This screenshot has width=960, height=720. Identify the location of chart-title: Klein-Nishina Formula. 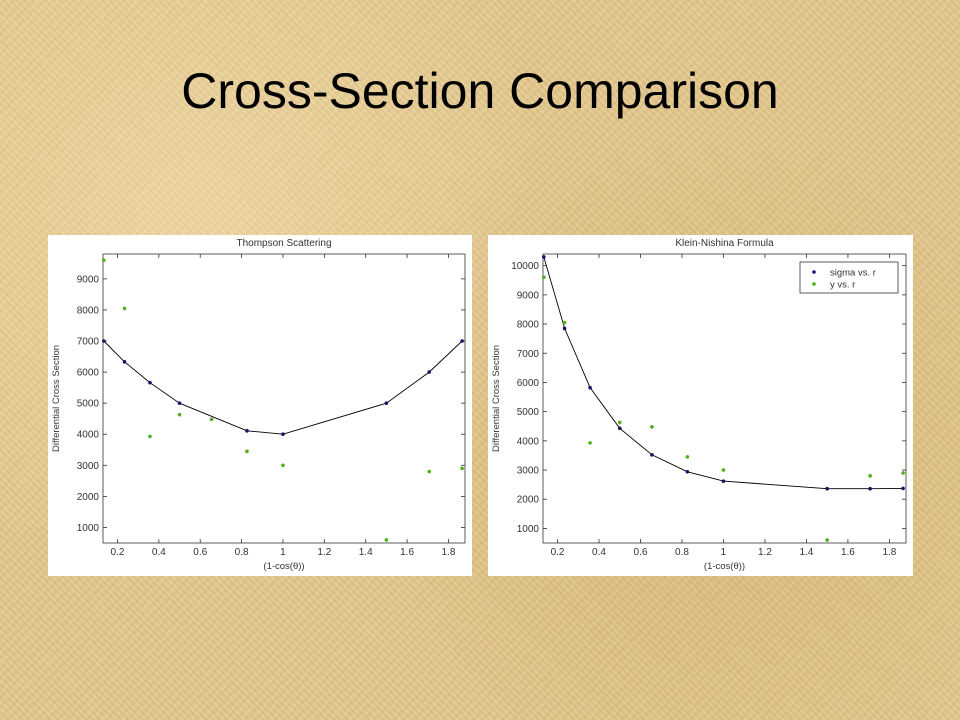
(724, 243).